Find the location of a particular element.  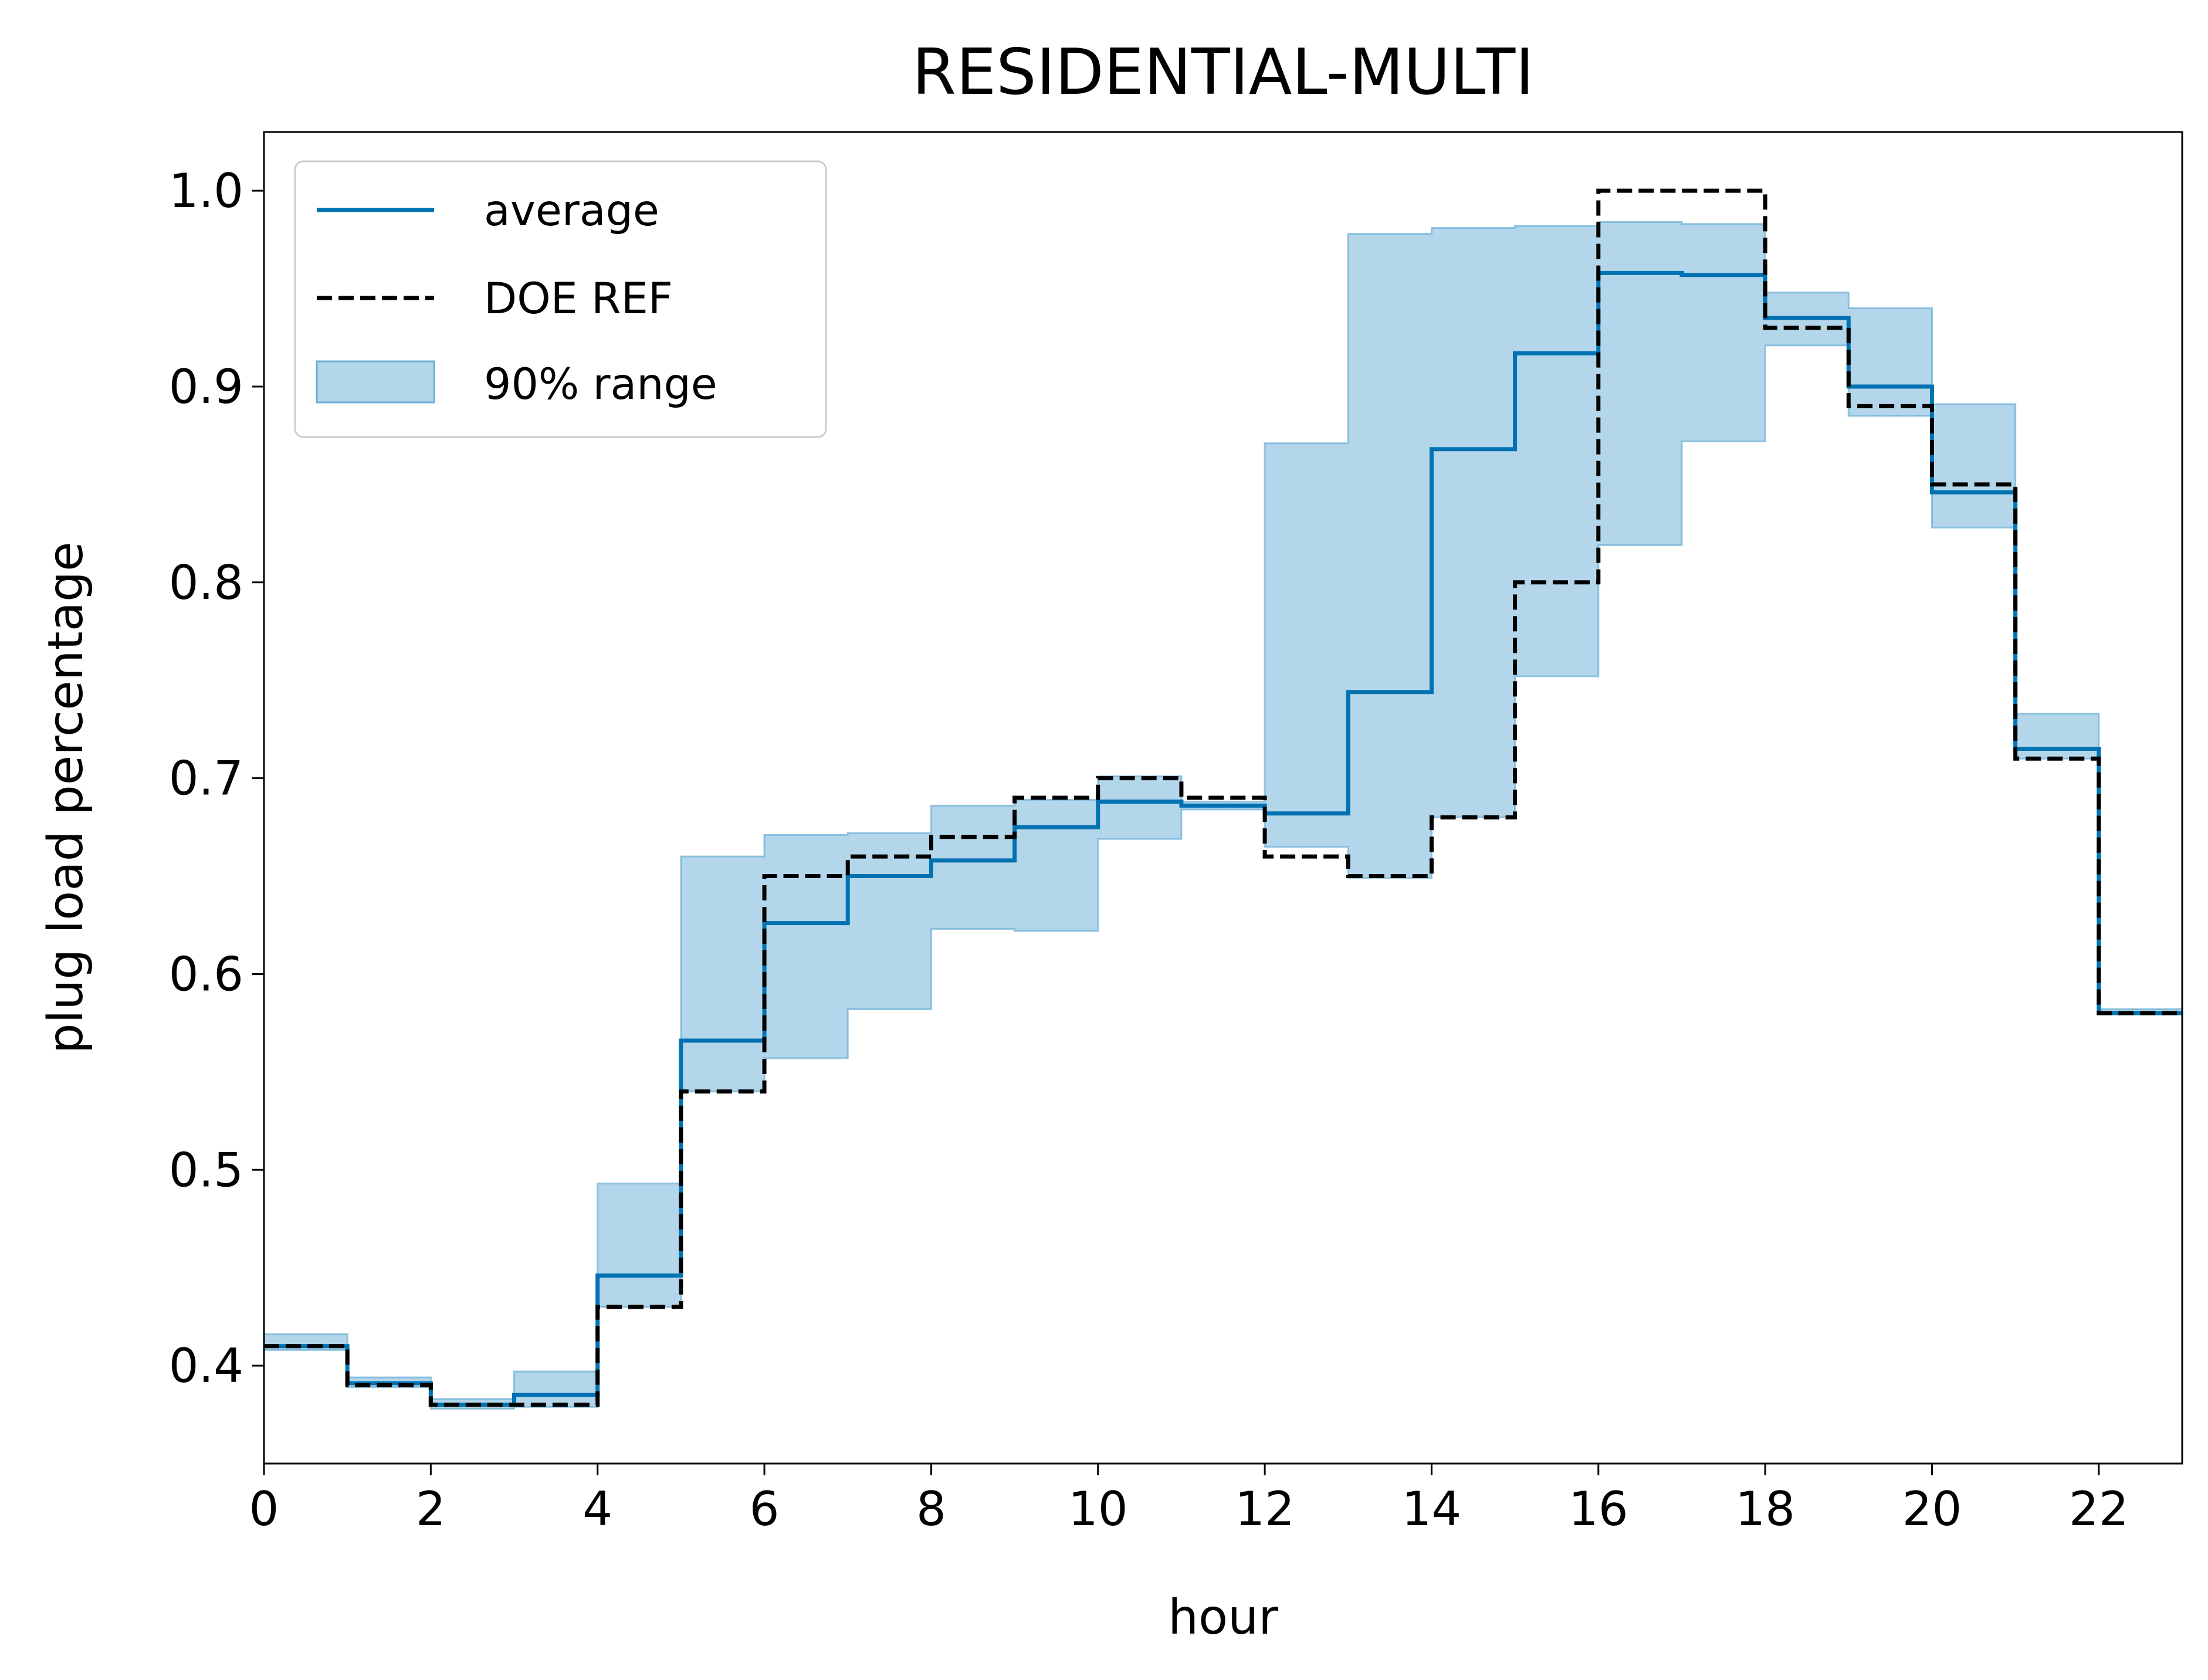

x-tick-label: 16 is located at coordinates (1598, 1509).